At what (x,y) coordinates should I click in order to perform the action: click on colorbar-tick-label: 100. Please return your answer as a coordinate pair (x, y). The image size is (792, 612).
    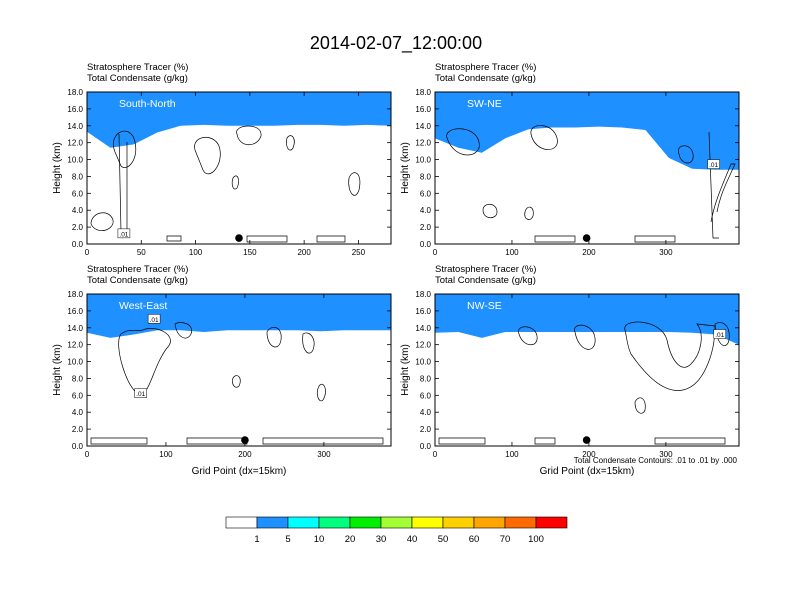
    Looking at the image, I should click on (536, 539).